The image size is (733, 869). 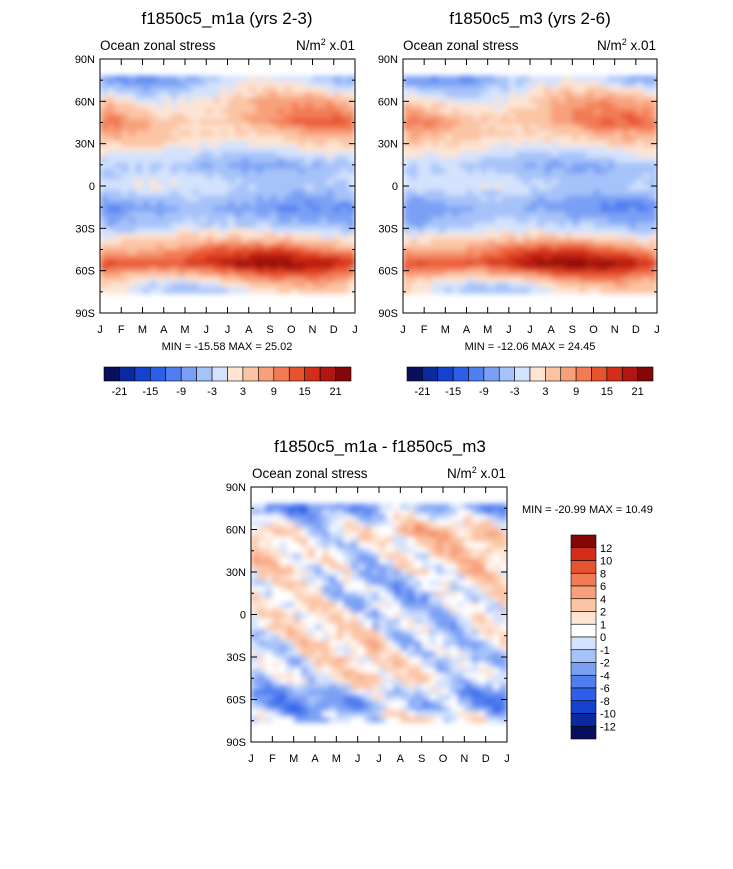 What do you see at coordinates (476, 374) in the screenshot?
I see `colorbar-swatch` at bounding box center [476, 374].